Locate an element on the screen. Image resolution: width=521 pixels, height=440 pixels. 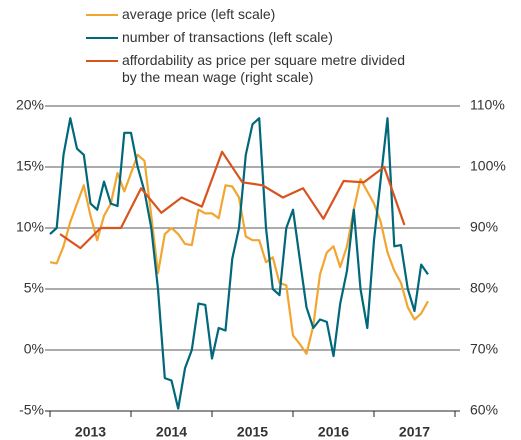
y-tick-label: 15% is located at coordinates (30, 166).